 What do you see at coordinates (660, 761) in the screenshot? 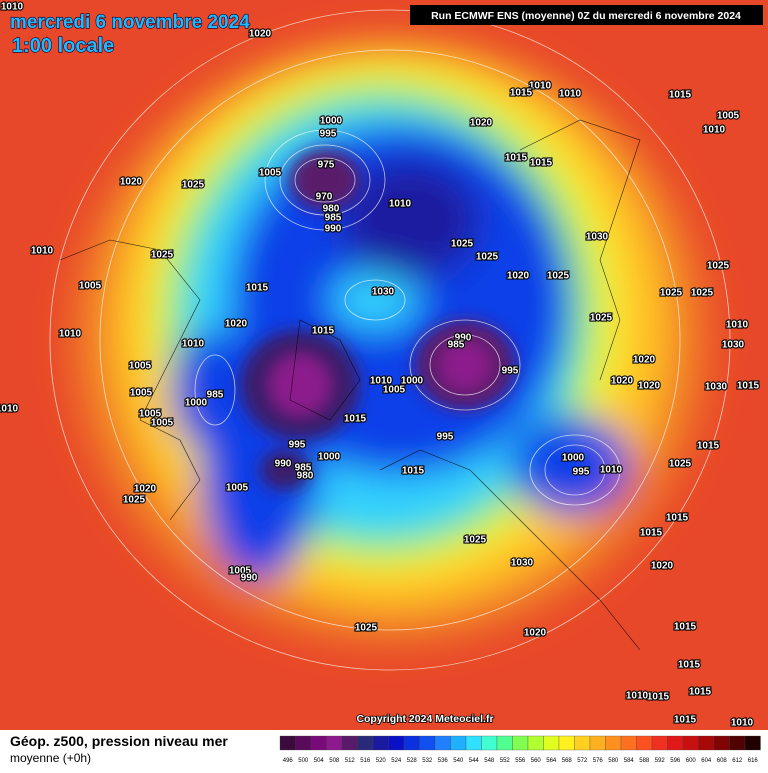
I see `legend-label: 592` at bounding box center [660, 761].